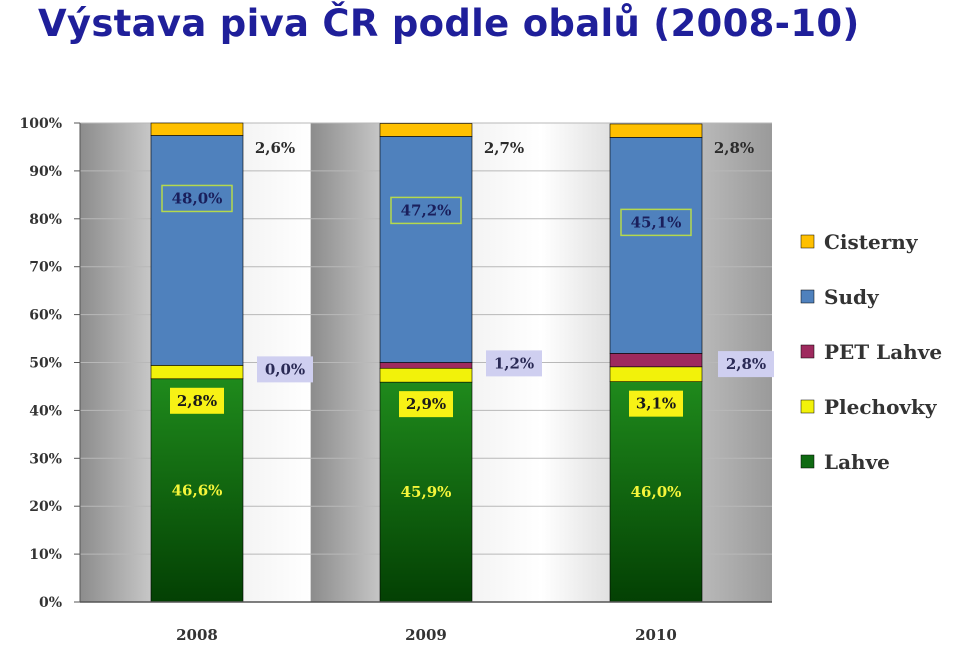 The image size is (960, 649). I want to click on data-label-cisterny: 2,6%, so click(275, 148).